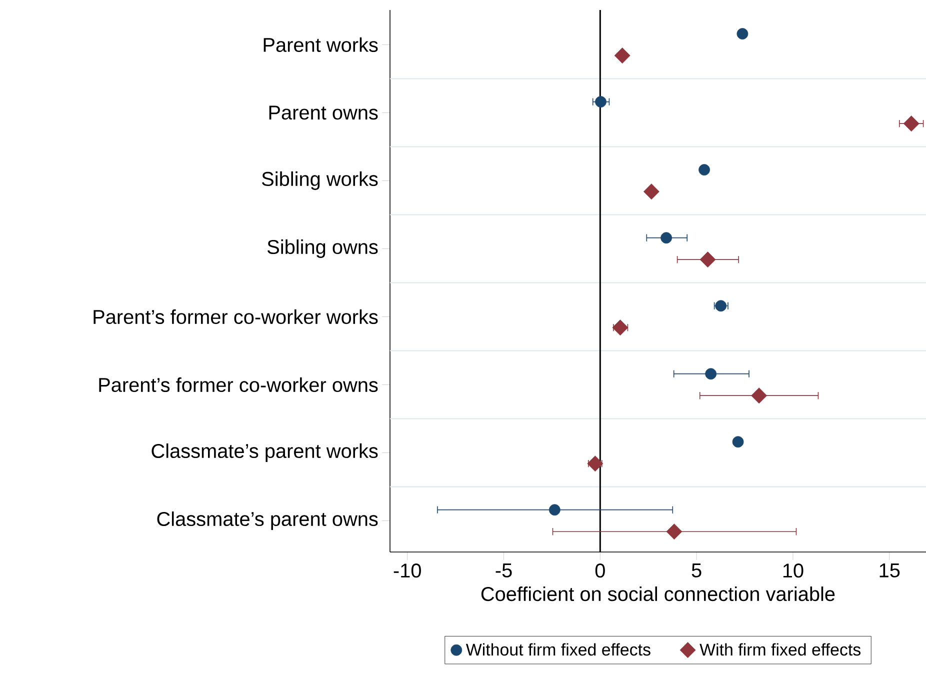 This screenshot has height=677, width=926. What do you see at coordinates (265, 452) in the screenshot?
I see `y-tick-label: Classmate’s parent works` at bounding box center [265, 452].